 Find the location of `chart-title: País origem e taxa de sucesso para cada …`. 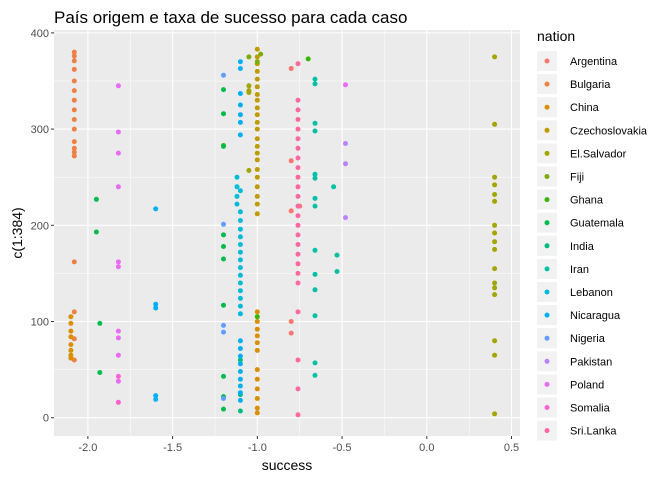

chart-title: País origem e taxa de sucesso para cada … is located at coordinates (230, 17).